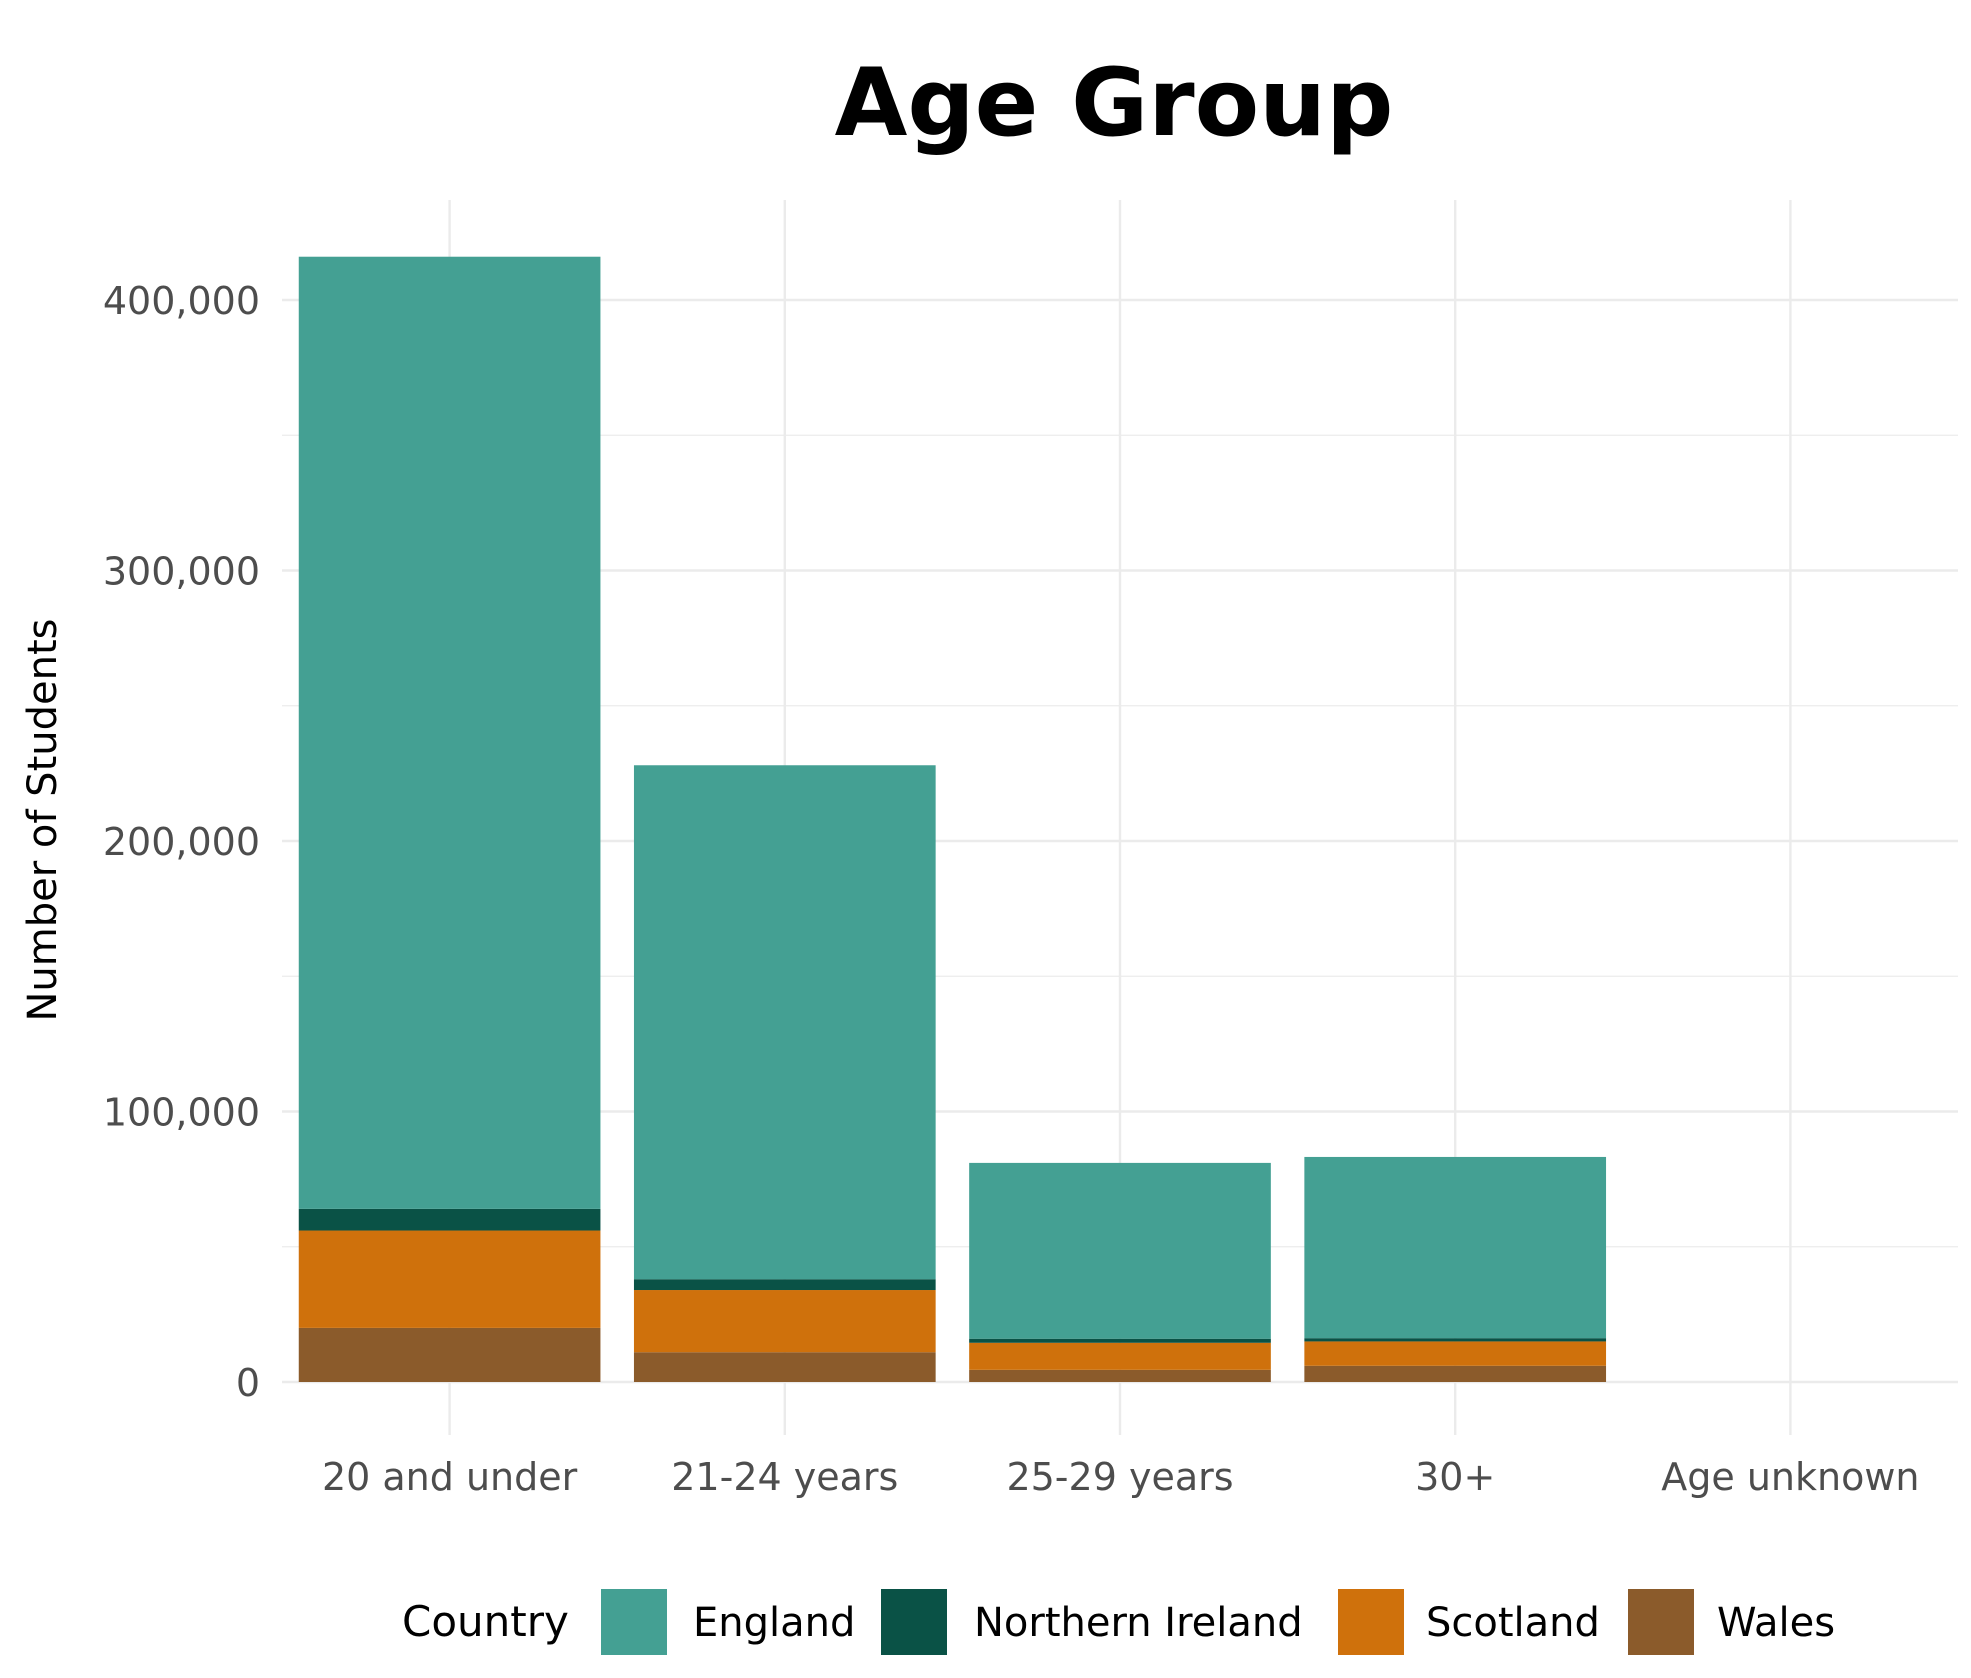 This screenshot has height=1678, width=1971. Describe the element at coordinates (774, 1623) in the screenshot. I see `legend-label: England` at that location.